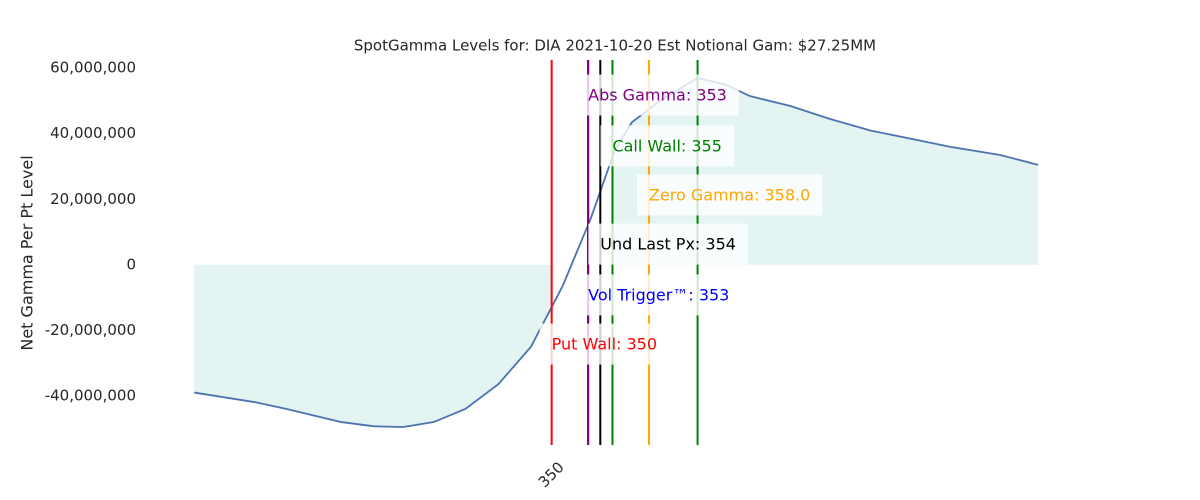 The image size is (1200, 500). I want to click on annotation-text: Call Wall: 355, so click(666, 145).